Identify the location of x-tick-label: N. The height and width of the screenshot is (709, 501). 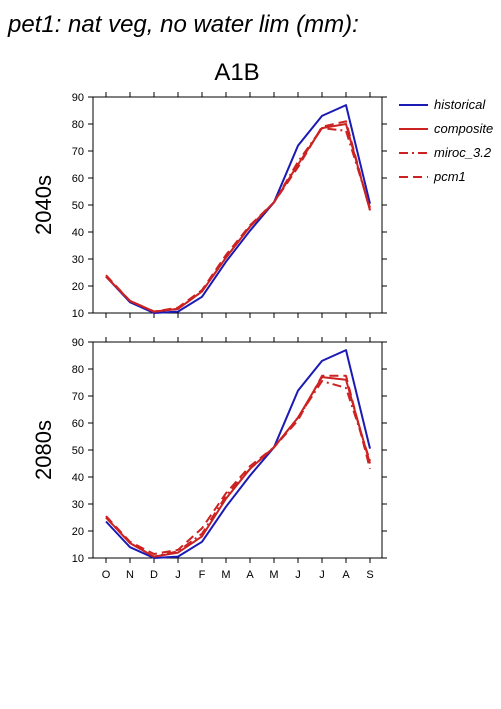
(130, 575).